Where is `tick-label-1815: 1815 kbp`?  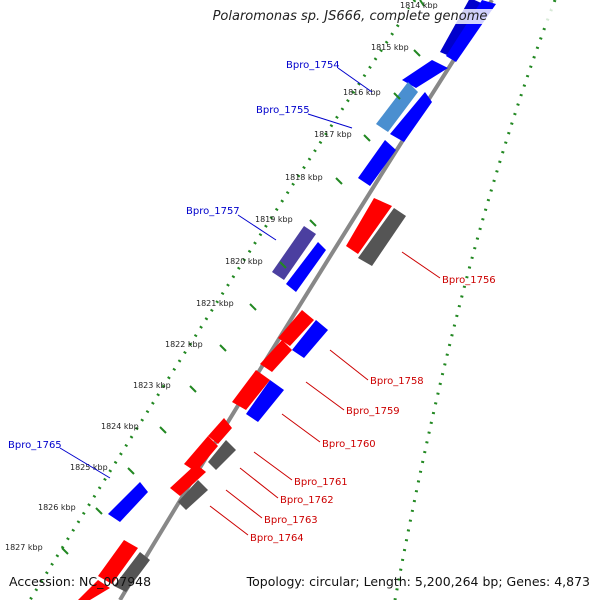
tick-label-1815: 1815 kbp is located at coordinates (390, 47).